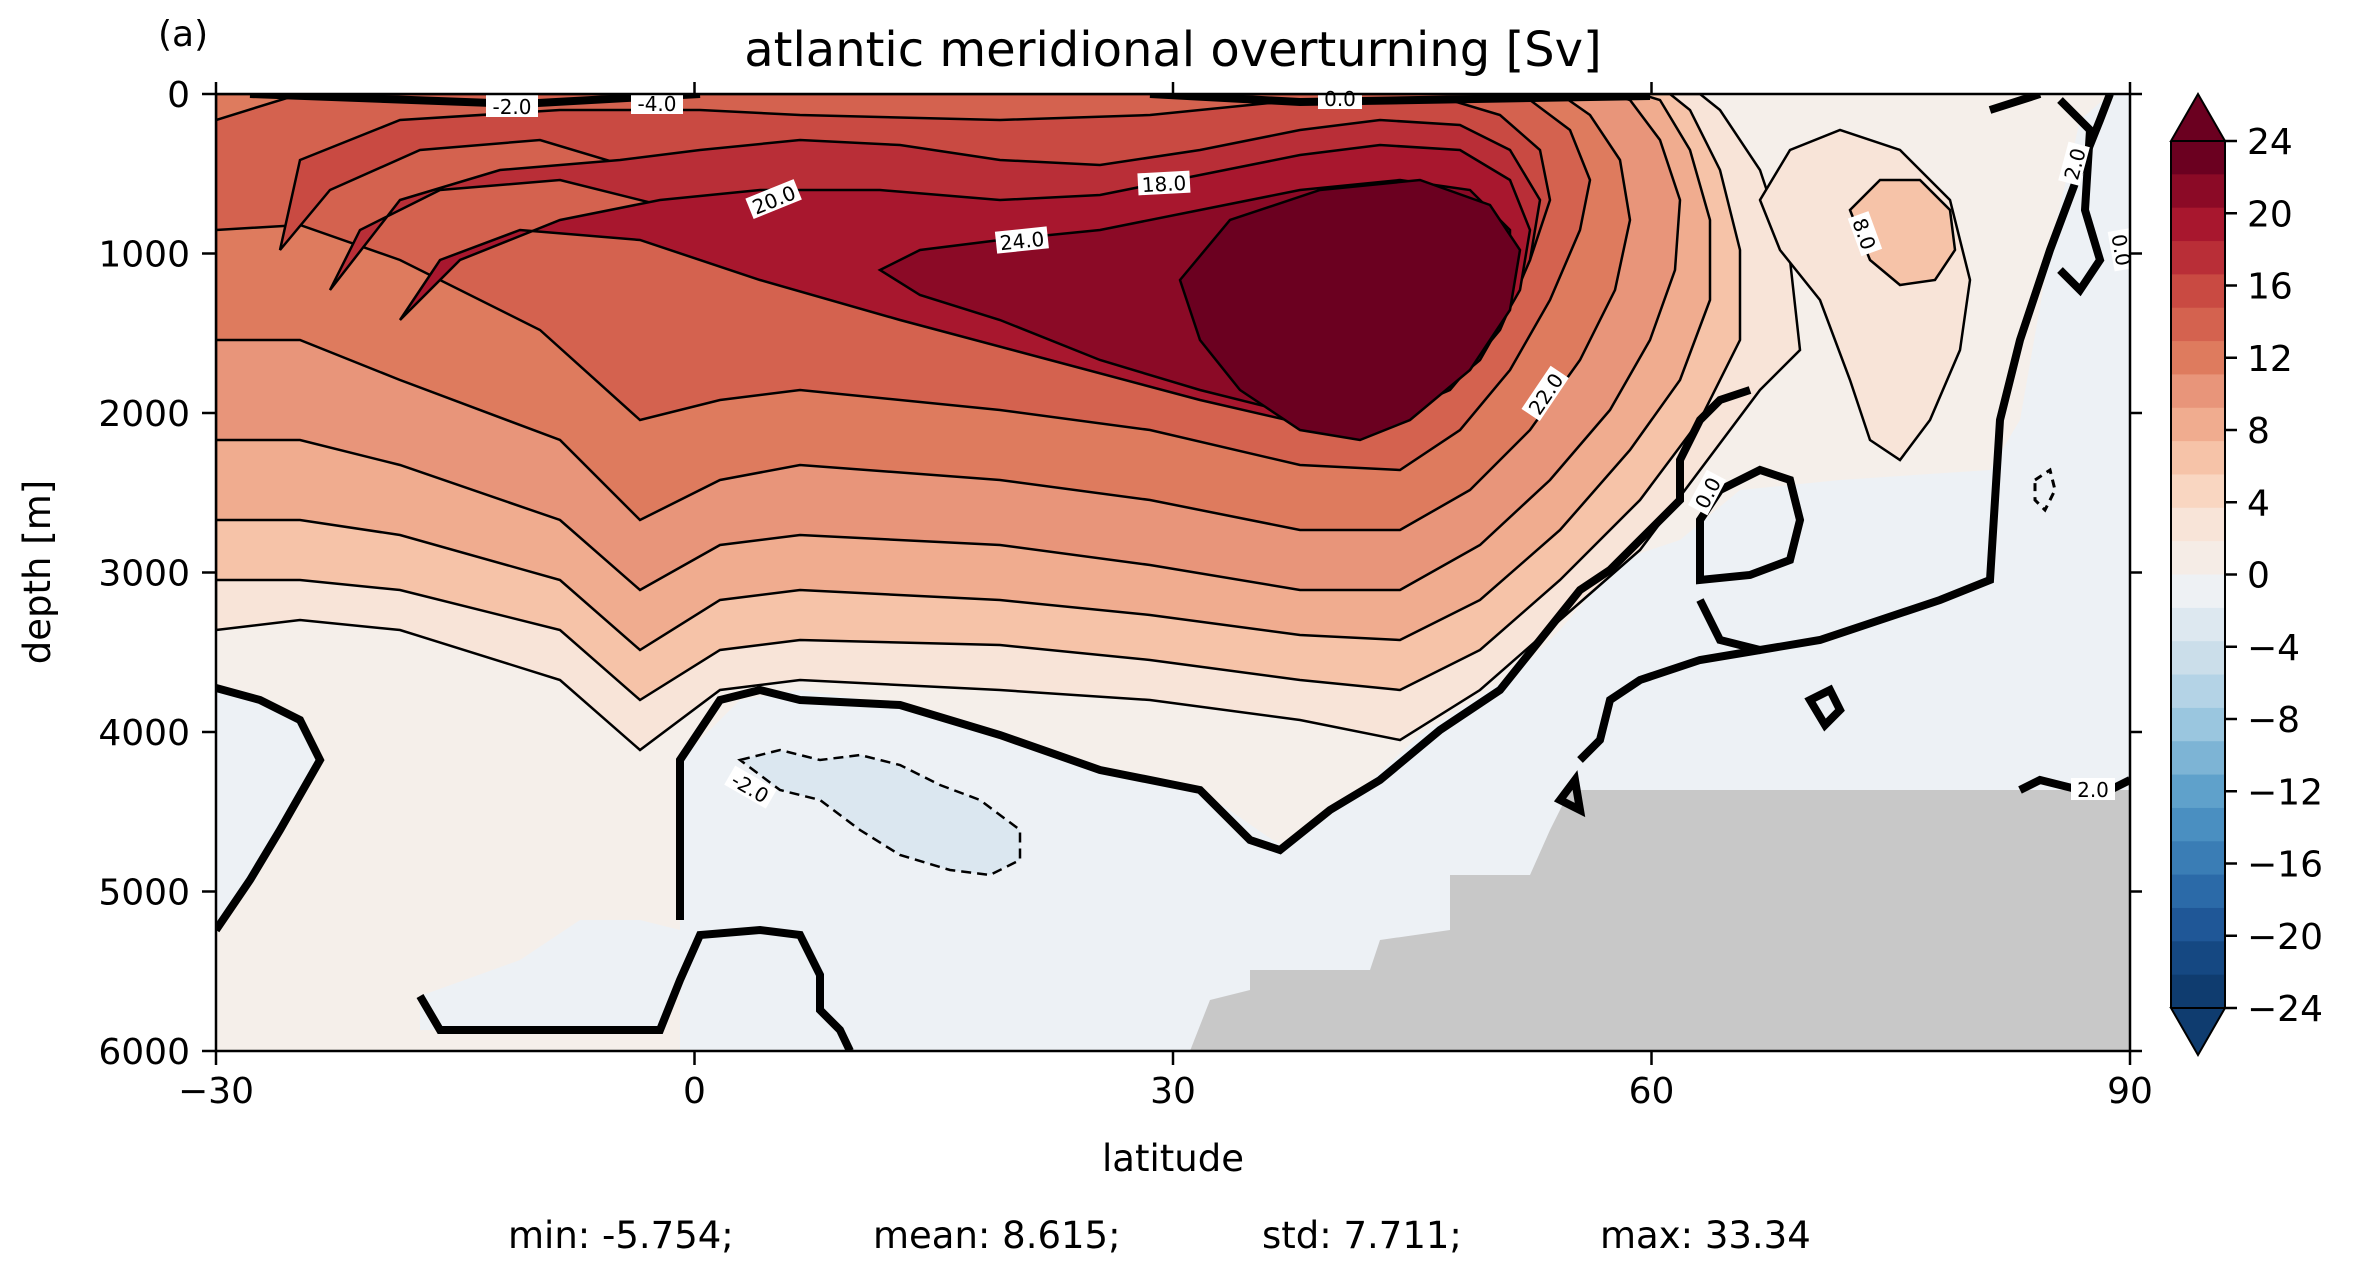 Image resolution: width=2362 pixels, height=1263 pixels. I want to click on contour-label: 2.0, so click(2093, 790).